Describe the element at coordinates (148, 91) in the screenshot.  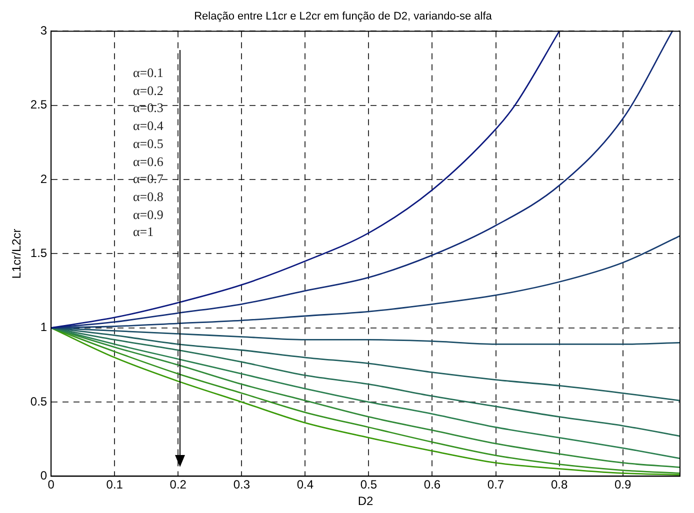
I see `annotation: α=0.2` at that location.